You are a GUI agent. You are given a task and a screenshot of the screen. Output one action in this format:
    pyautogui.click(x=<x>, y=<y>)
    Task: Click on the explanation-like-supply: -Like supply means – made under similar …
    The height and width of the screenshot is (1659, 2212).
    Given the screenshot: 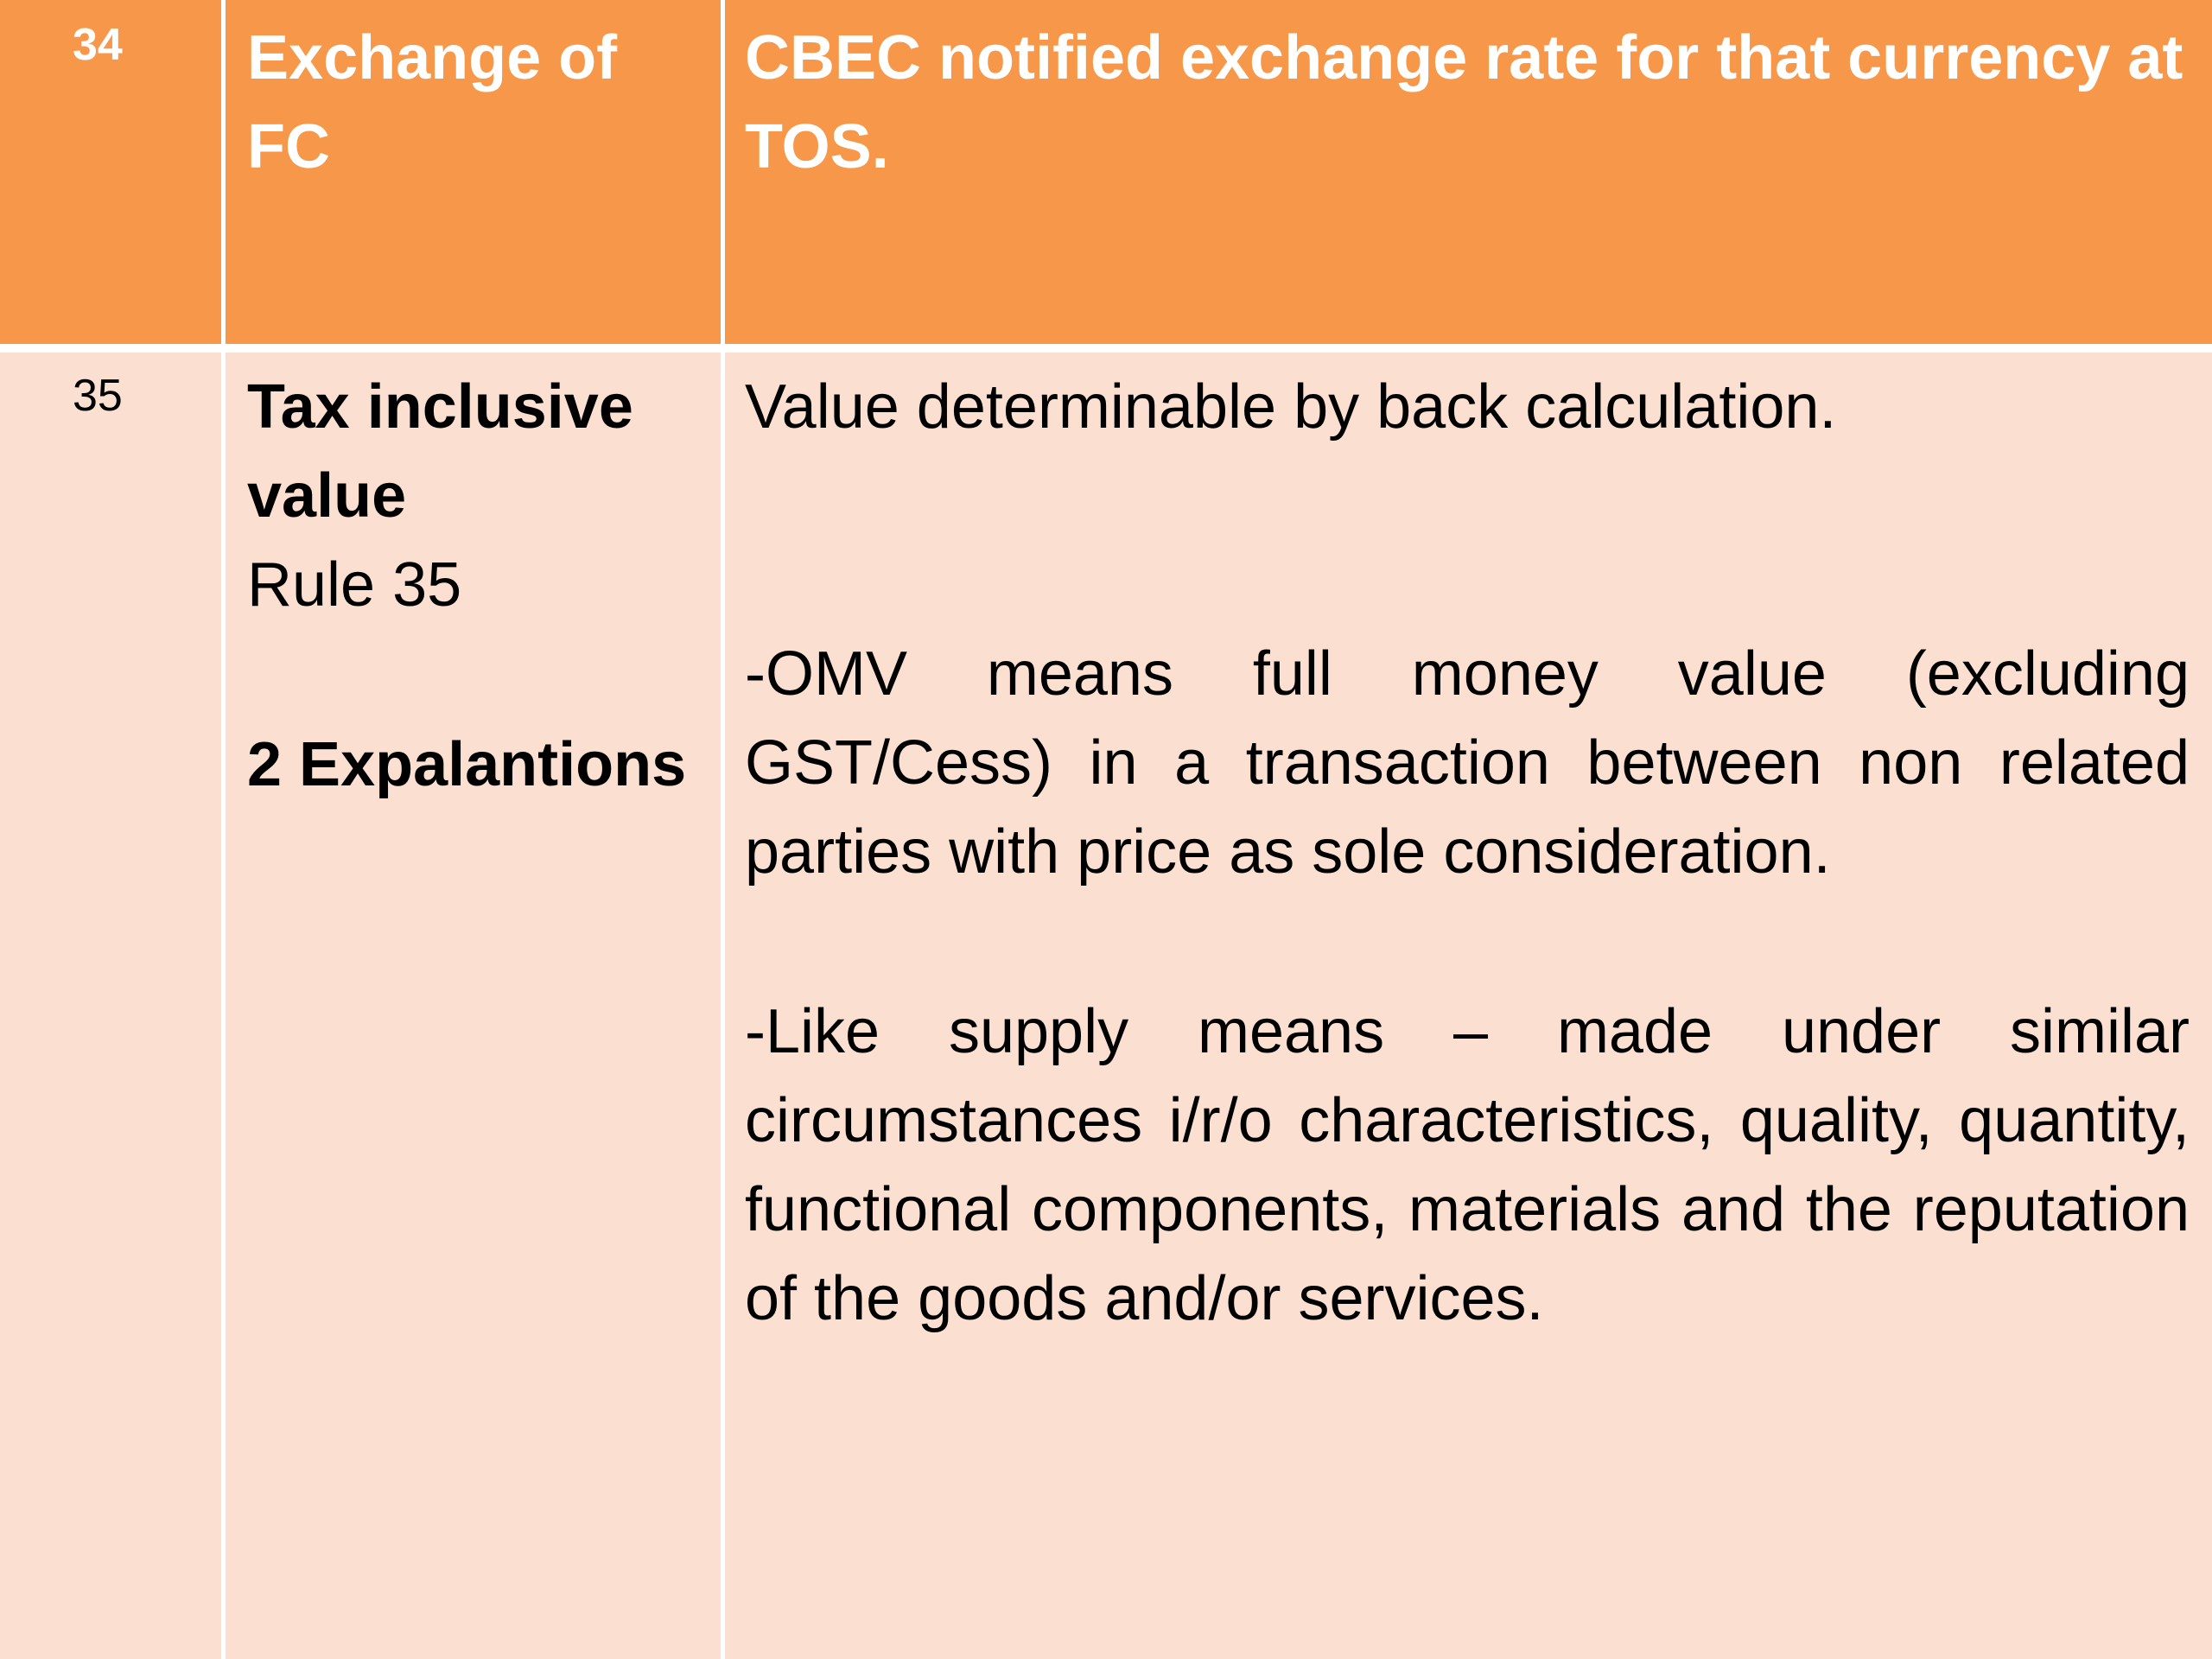 What is the action you would take?
    pyautogui.click(x=1467, y=1165)
    